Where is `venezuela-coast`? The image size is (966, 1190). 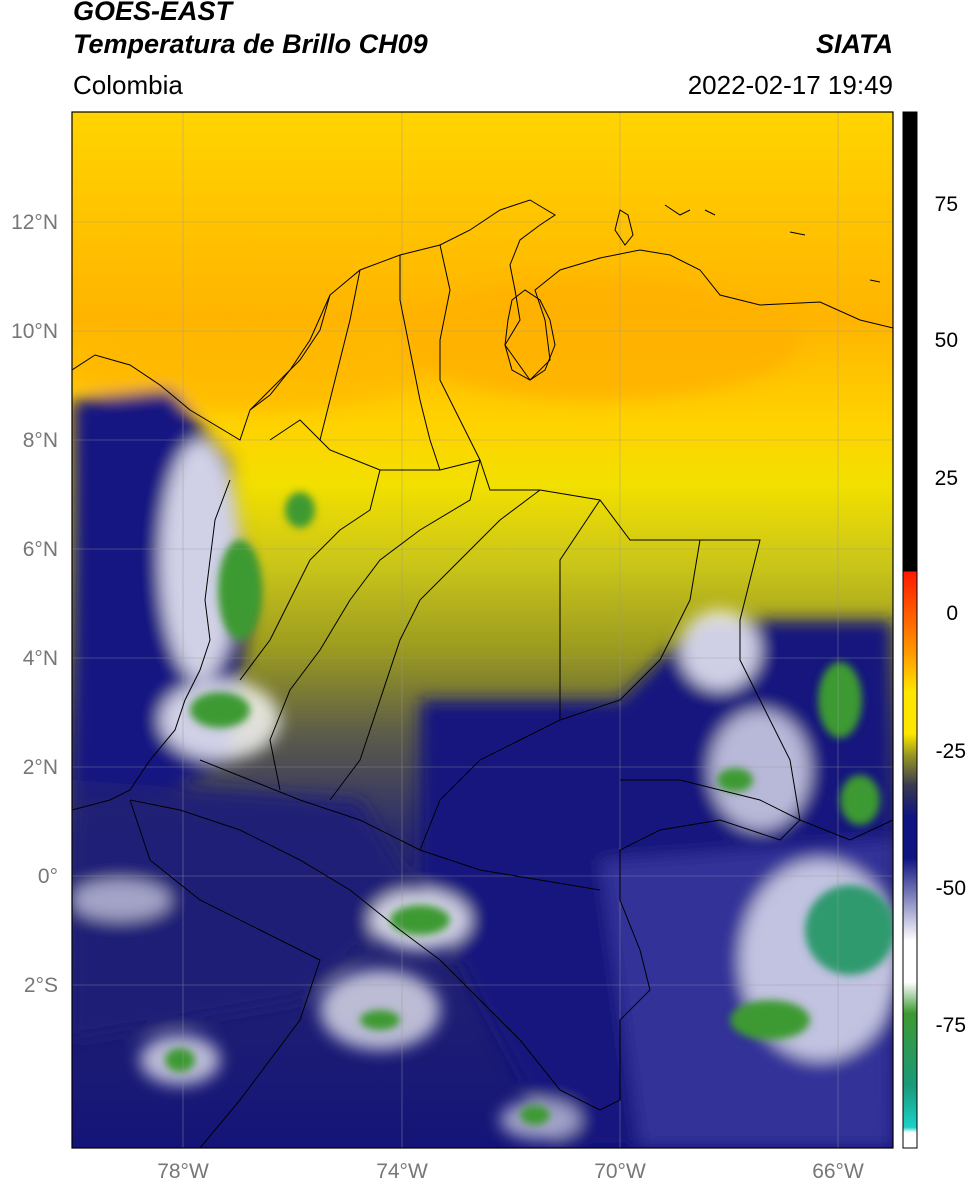
venezuela-coast is located at coordinates (624, 227).